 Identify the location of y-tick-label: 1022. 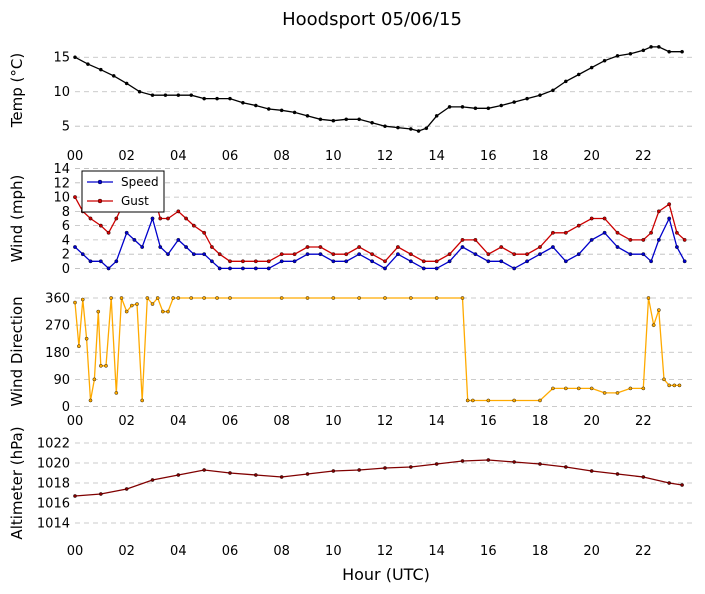
(53, 444).